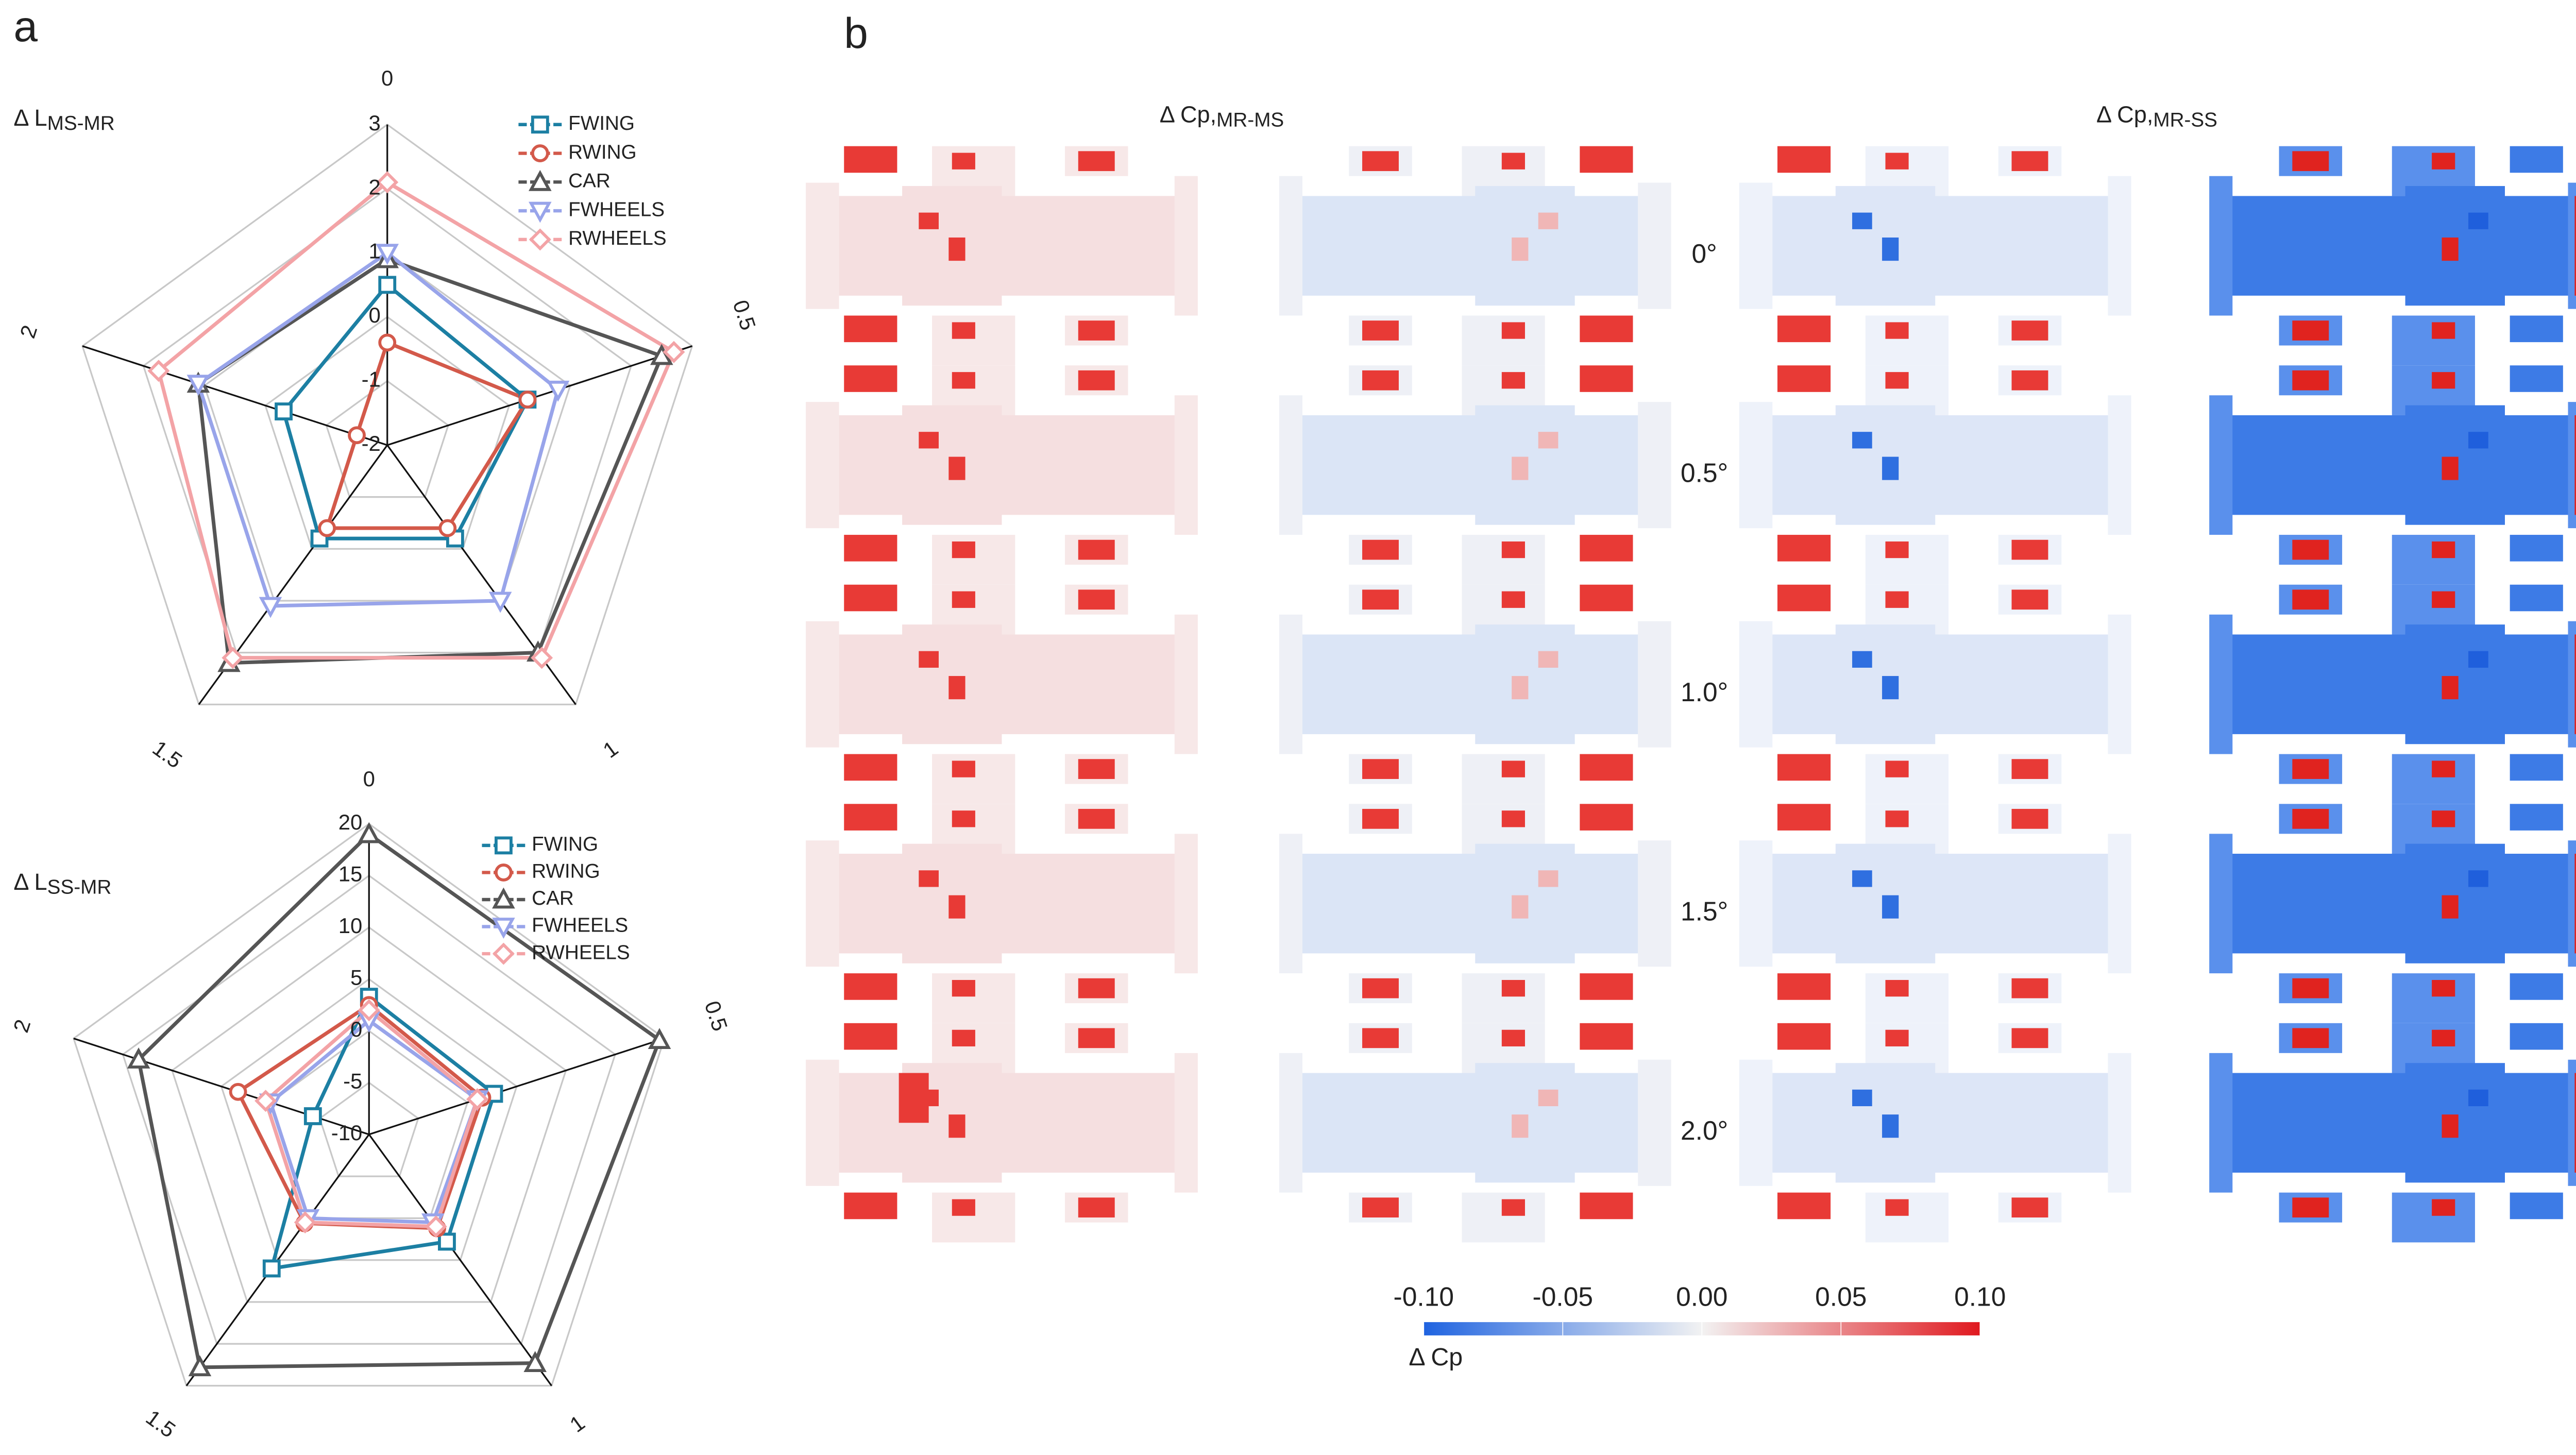  Describe the element at coordinates (28, 331) in the screenshot. I see `category-label: 2` at that location.